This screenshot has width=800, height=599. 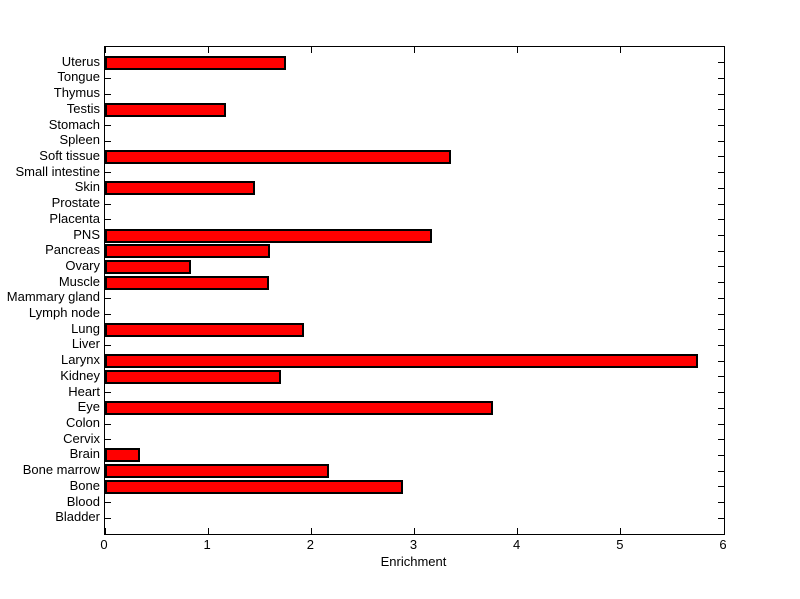 What do you see at coordinates (195, 62) in the screenshot?
I see `bar-uterus` at bounding box center [195, 62].